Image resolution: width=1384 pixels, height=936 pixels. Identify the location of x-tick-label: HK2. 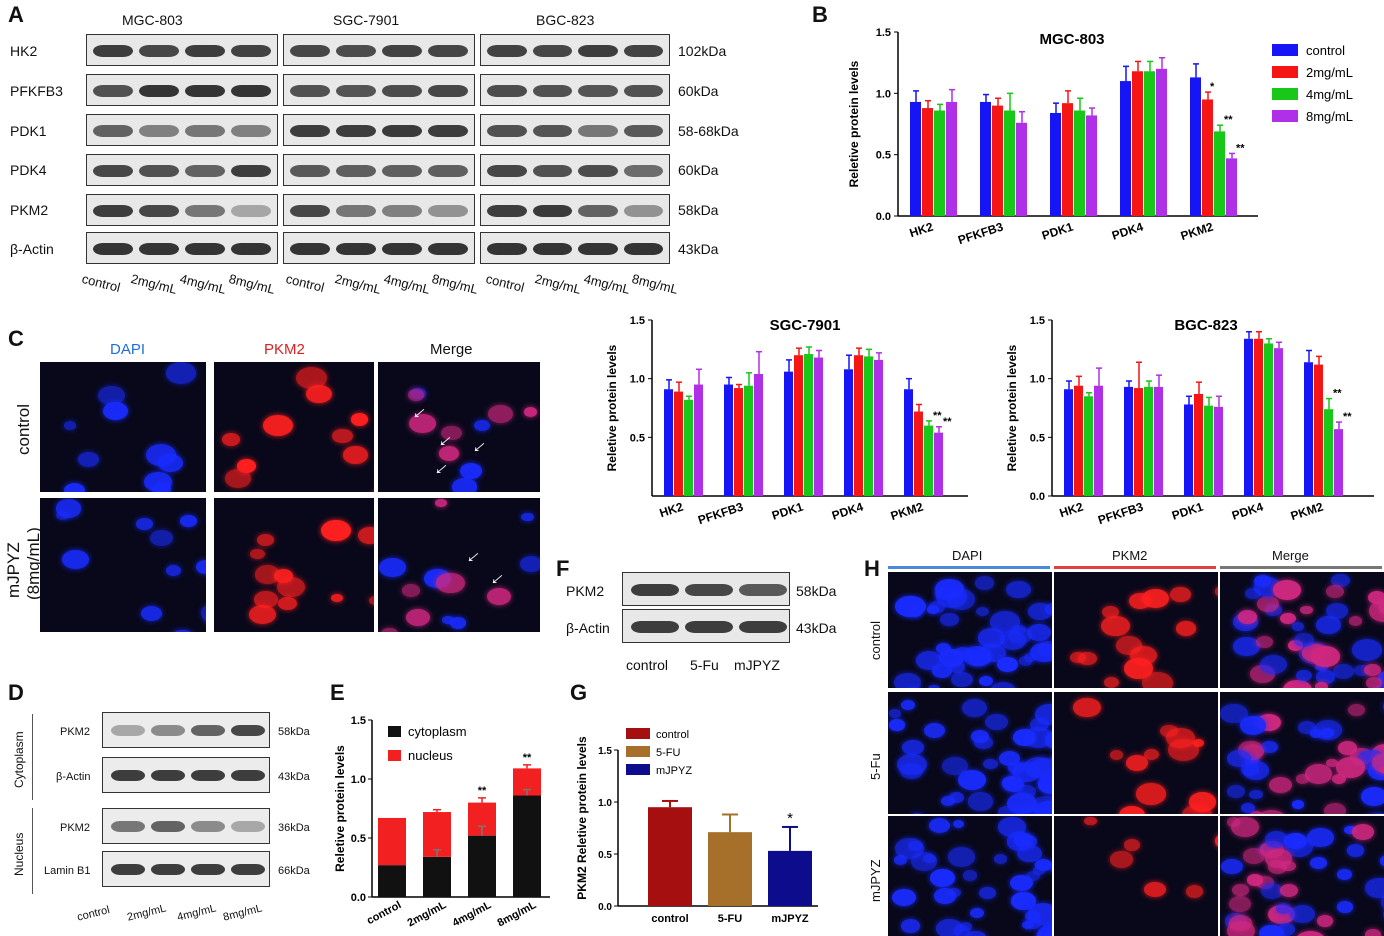
(1071, 509).